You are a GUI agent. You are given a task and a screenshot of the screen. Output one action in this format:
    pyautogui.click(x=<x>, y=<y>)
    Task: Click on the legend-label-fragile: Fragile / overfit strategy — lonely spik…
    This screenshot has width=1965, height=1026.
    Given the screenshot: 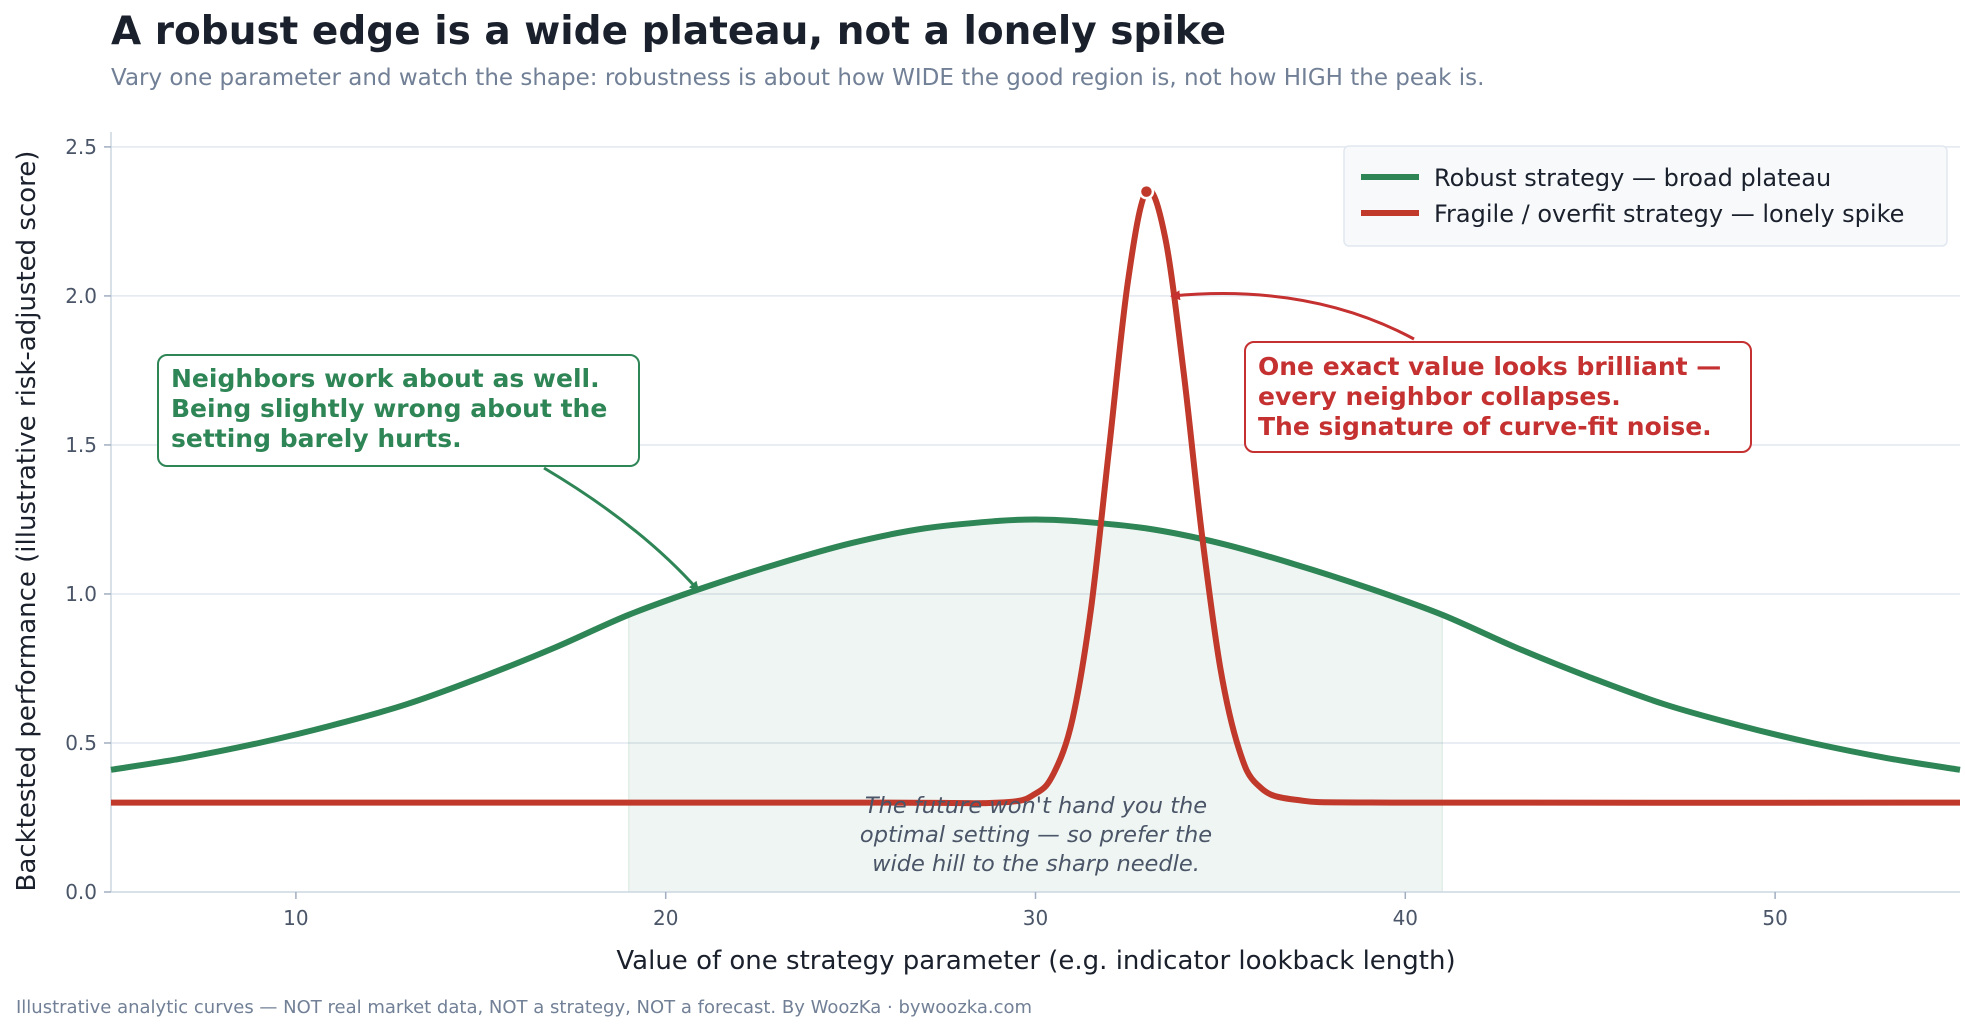 What is the action you would take?
    pyautogui.click(x=1669, y=214)
    